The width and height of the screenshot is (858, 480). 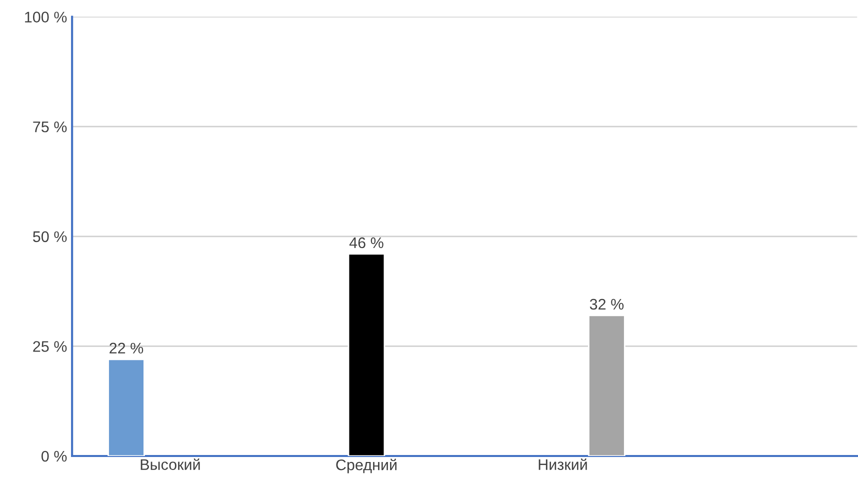 What do you see at coordinates (170, 464) in the screenshot?
I see `x-tick-label: Высокий` at bounding box center [170, 464].